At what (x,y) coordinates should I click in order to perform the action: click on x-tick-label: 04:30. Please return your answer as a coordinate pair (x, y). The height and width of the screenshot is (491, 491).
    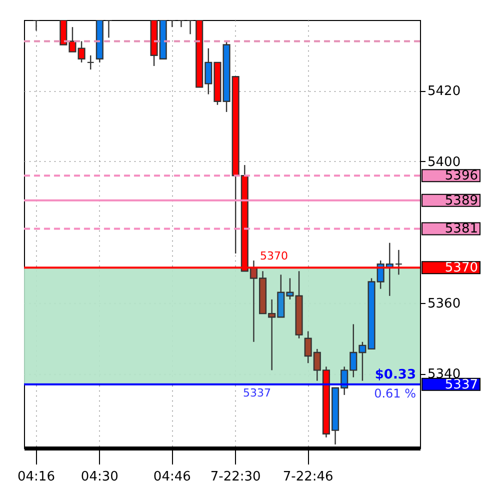
    Looking at the image, I should click on (99, 477).